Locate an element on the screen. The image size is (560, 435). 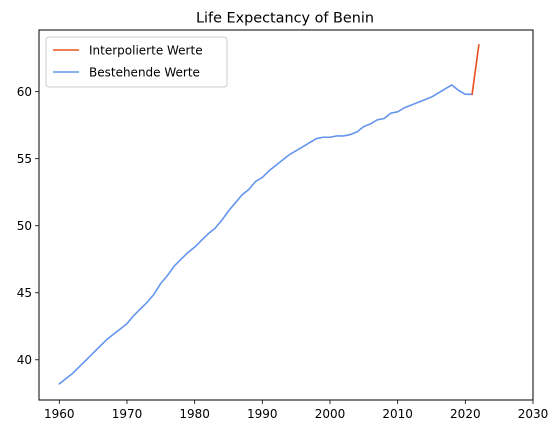
legend-box is located at coordinates (136, 62).